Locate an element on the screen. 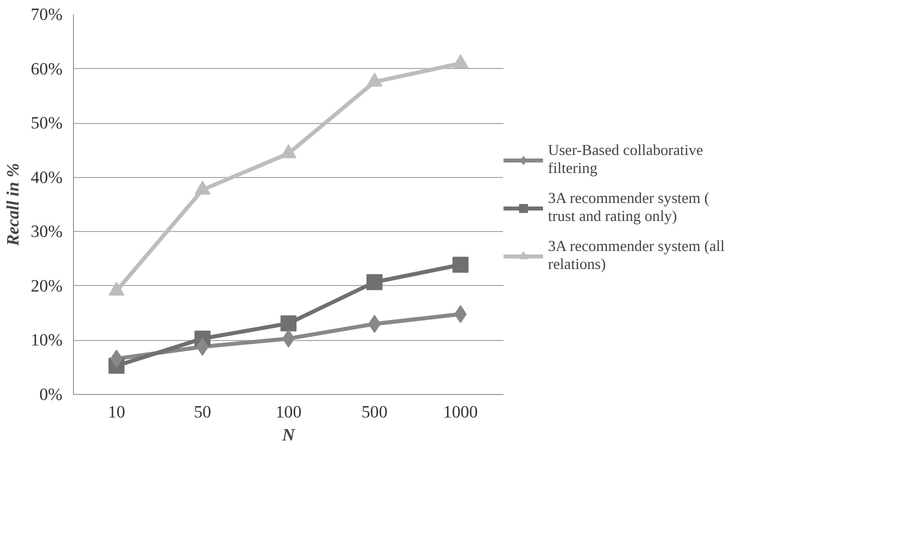 The height and width of the screenshot is (541, 916). y-tick-label: 10% is located at coordinates (46, 340).